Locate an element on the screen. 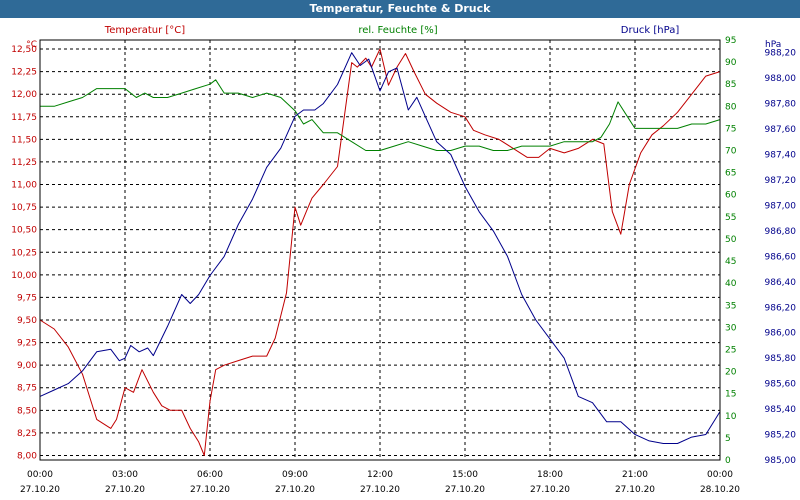 The height and width of the screenshot is (500, 800). x-tick-label-time: 15:00 is located at coordinates (465, 475).